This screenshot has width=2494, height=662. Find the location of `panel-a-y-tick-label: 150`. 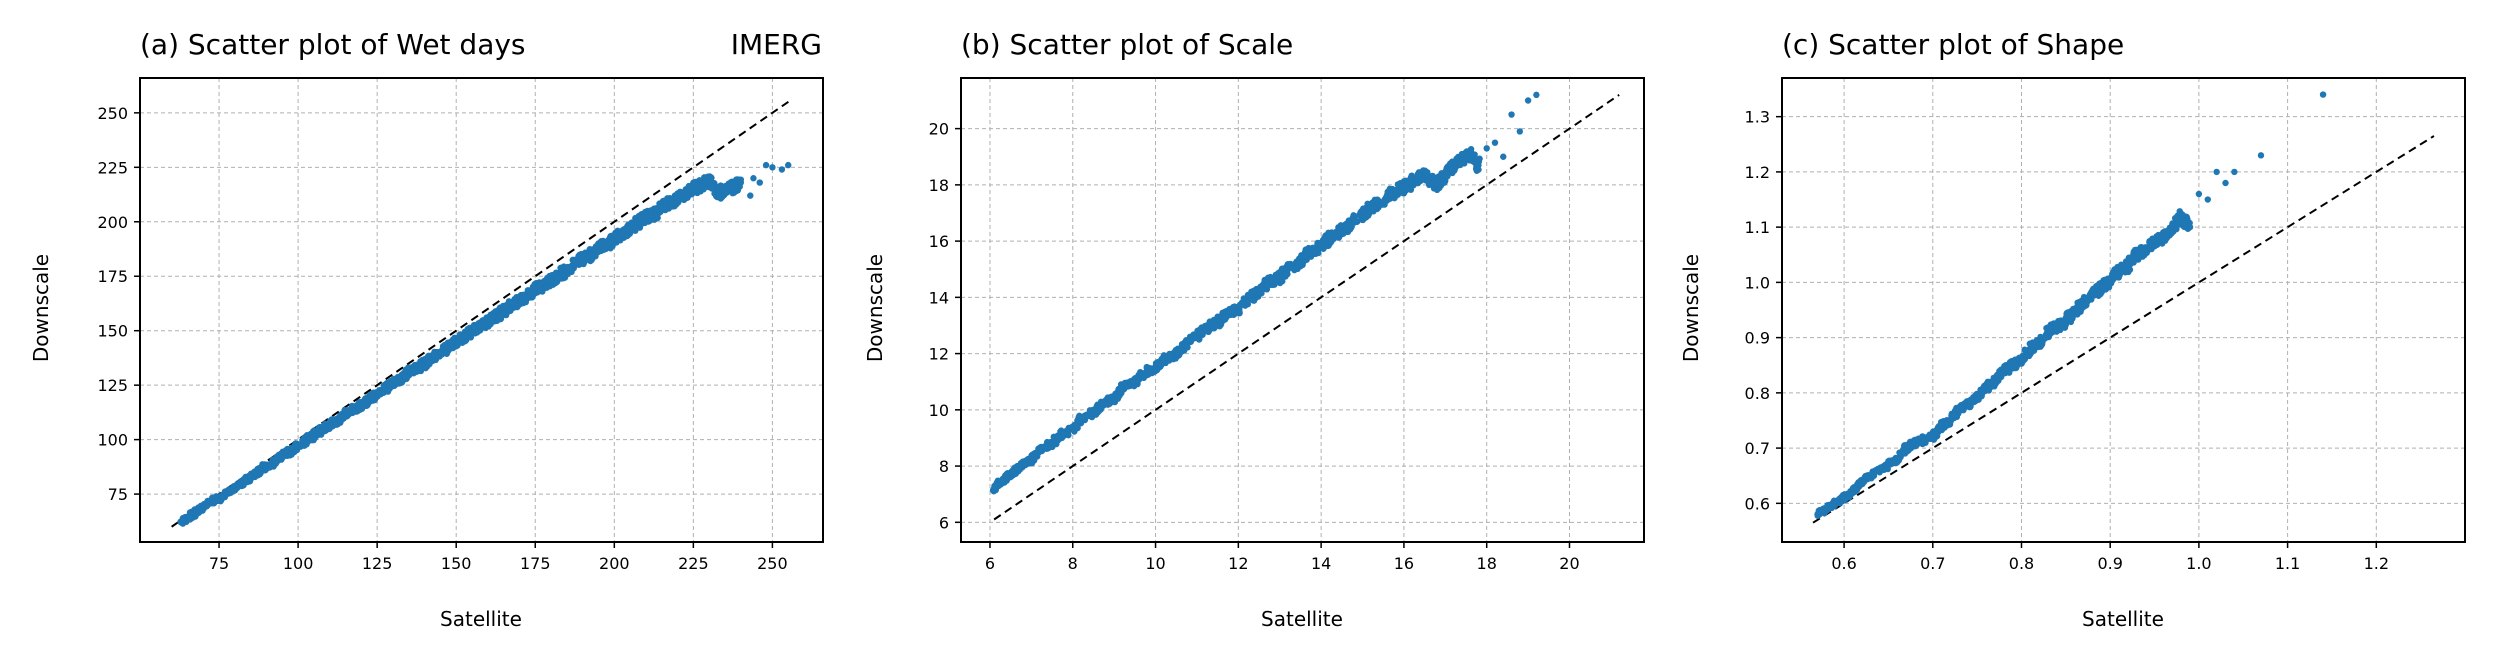

panel-a-y-tick-label: 150 is located at coordinates (112, 331).